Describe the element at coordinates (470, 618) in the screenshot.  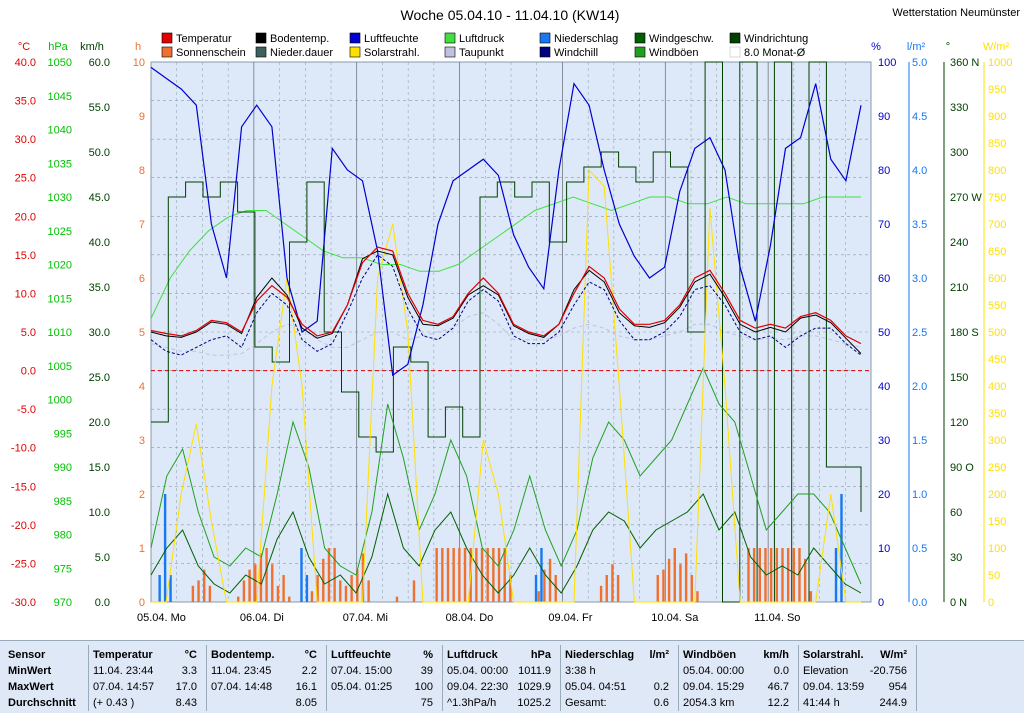
I see `x-tick-label: 08.04. Do` at that location.